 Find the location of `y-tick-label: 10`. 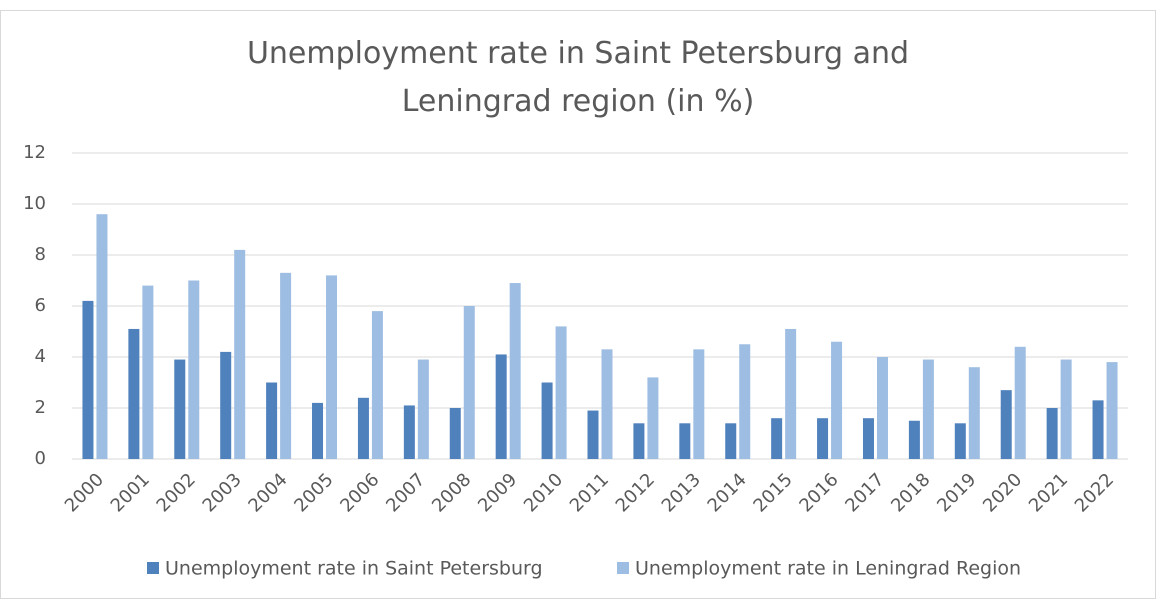

y-tick-label: 10 is located at coordinates (34, 203).